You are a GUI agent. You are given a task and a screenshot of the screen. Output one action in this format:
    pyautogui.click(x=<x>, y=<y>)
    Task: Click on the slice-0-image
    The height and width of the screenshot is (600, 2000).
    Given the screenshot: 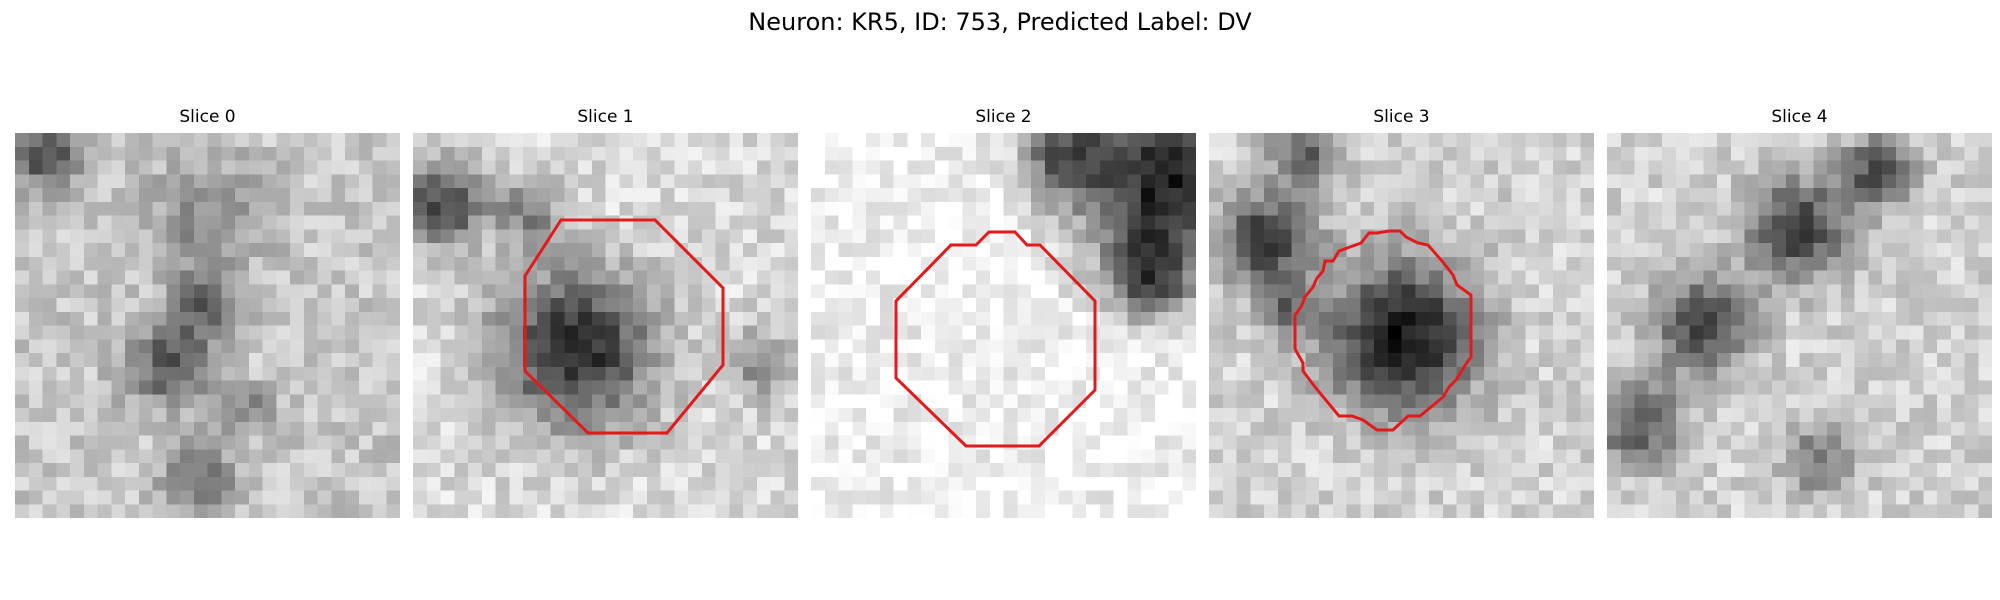 What is the action you would take?
    pyautogui.click(x=207, y=325)
    